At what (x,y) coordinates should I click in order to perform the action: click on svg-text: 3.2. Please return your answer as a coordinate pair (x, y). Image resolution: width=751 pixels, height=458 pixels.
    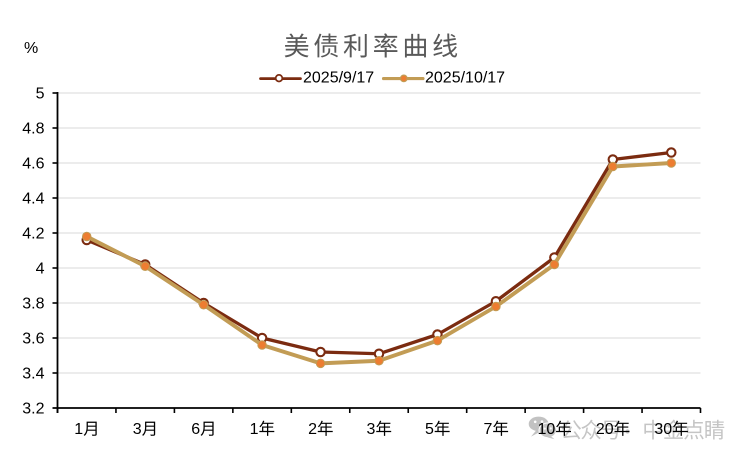
    Looking at the image, I should click on (33, 409).